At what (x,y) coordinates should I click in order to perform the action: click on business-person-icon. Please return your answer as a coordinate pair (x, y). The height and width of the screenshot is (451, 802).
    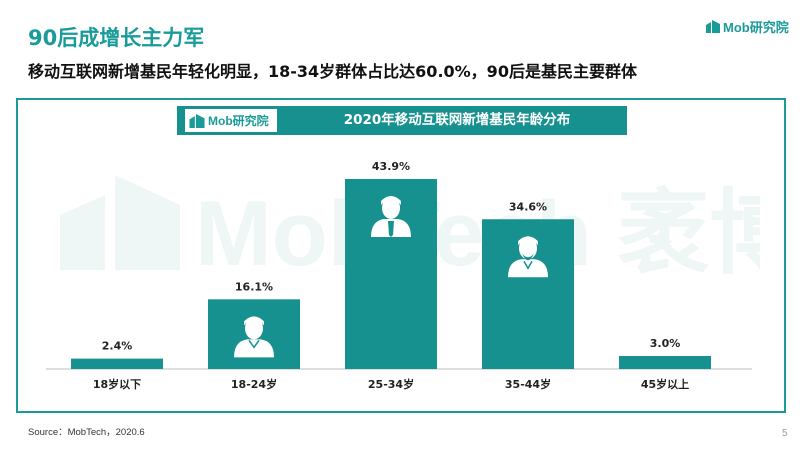
    Looking at the image, I should click on (391, 216).